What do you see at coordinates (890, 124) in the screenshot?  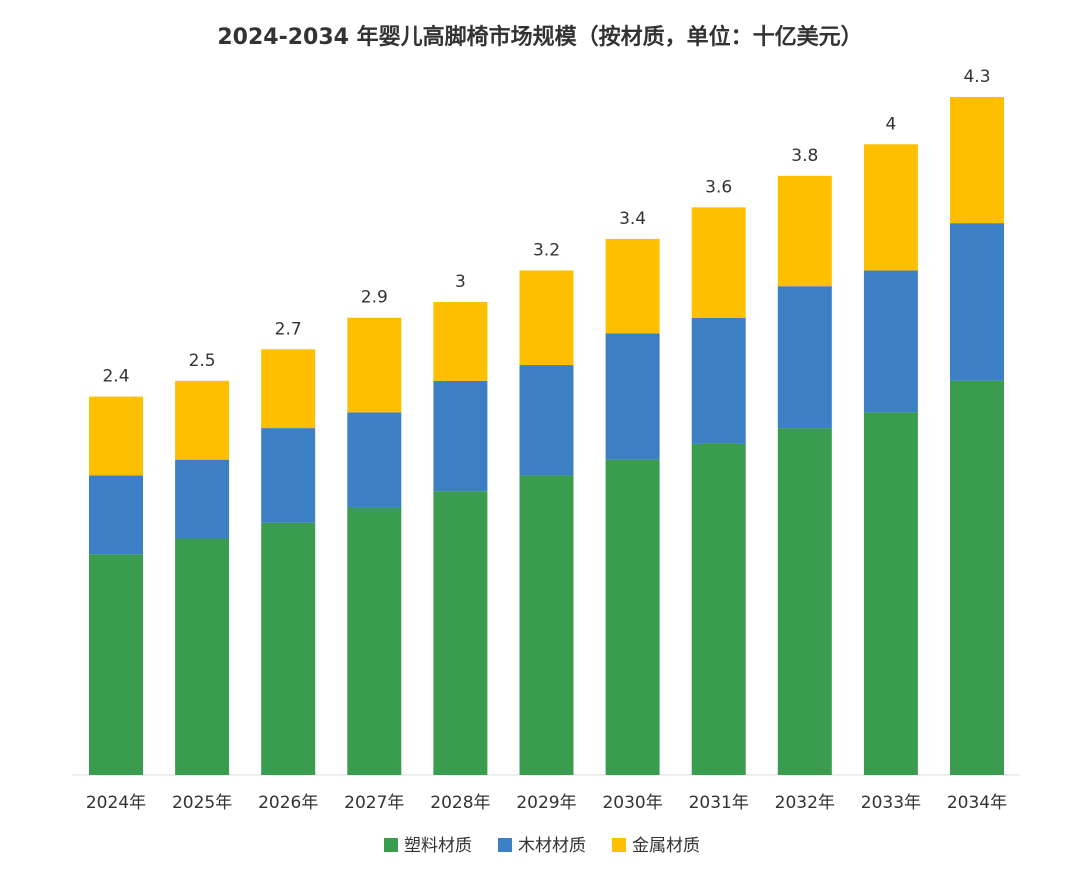 I see `total-label: 4` at bounding box center [890, 124].